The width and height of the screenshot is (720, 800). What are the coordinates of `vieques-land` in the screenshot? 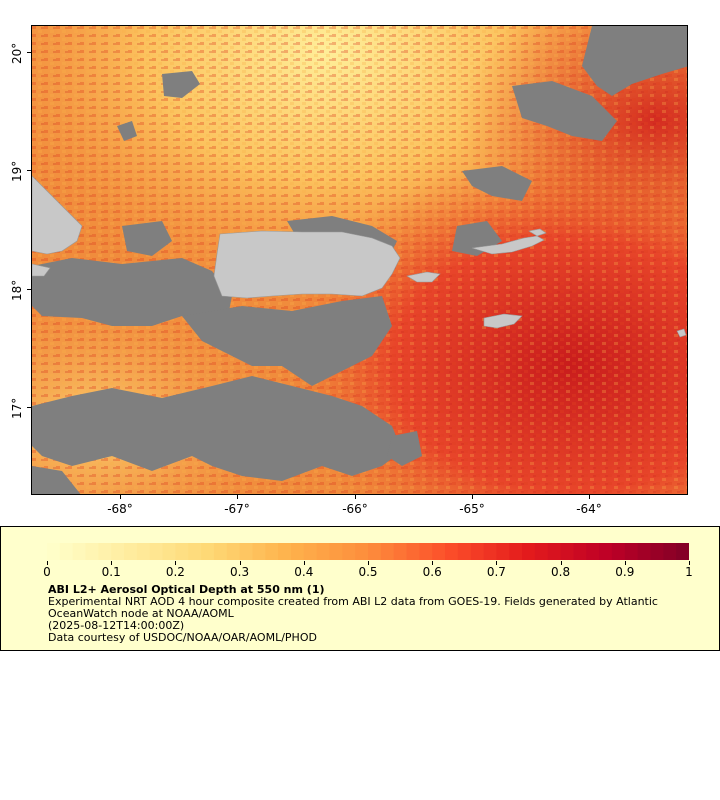 It's located at (423, 277).